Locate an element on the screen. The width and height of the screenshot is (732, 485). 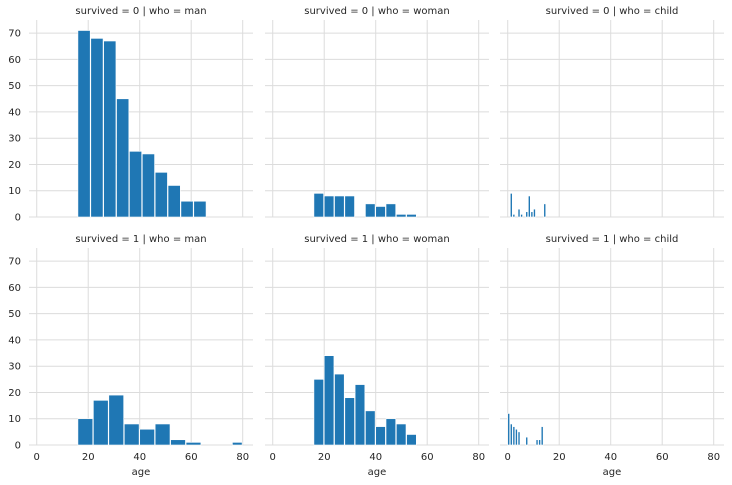
panel-title: survived = 0 | who = child is located at coordinates (612, 11).